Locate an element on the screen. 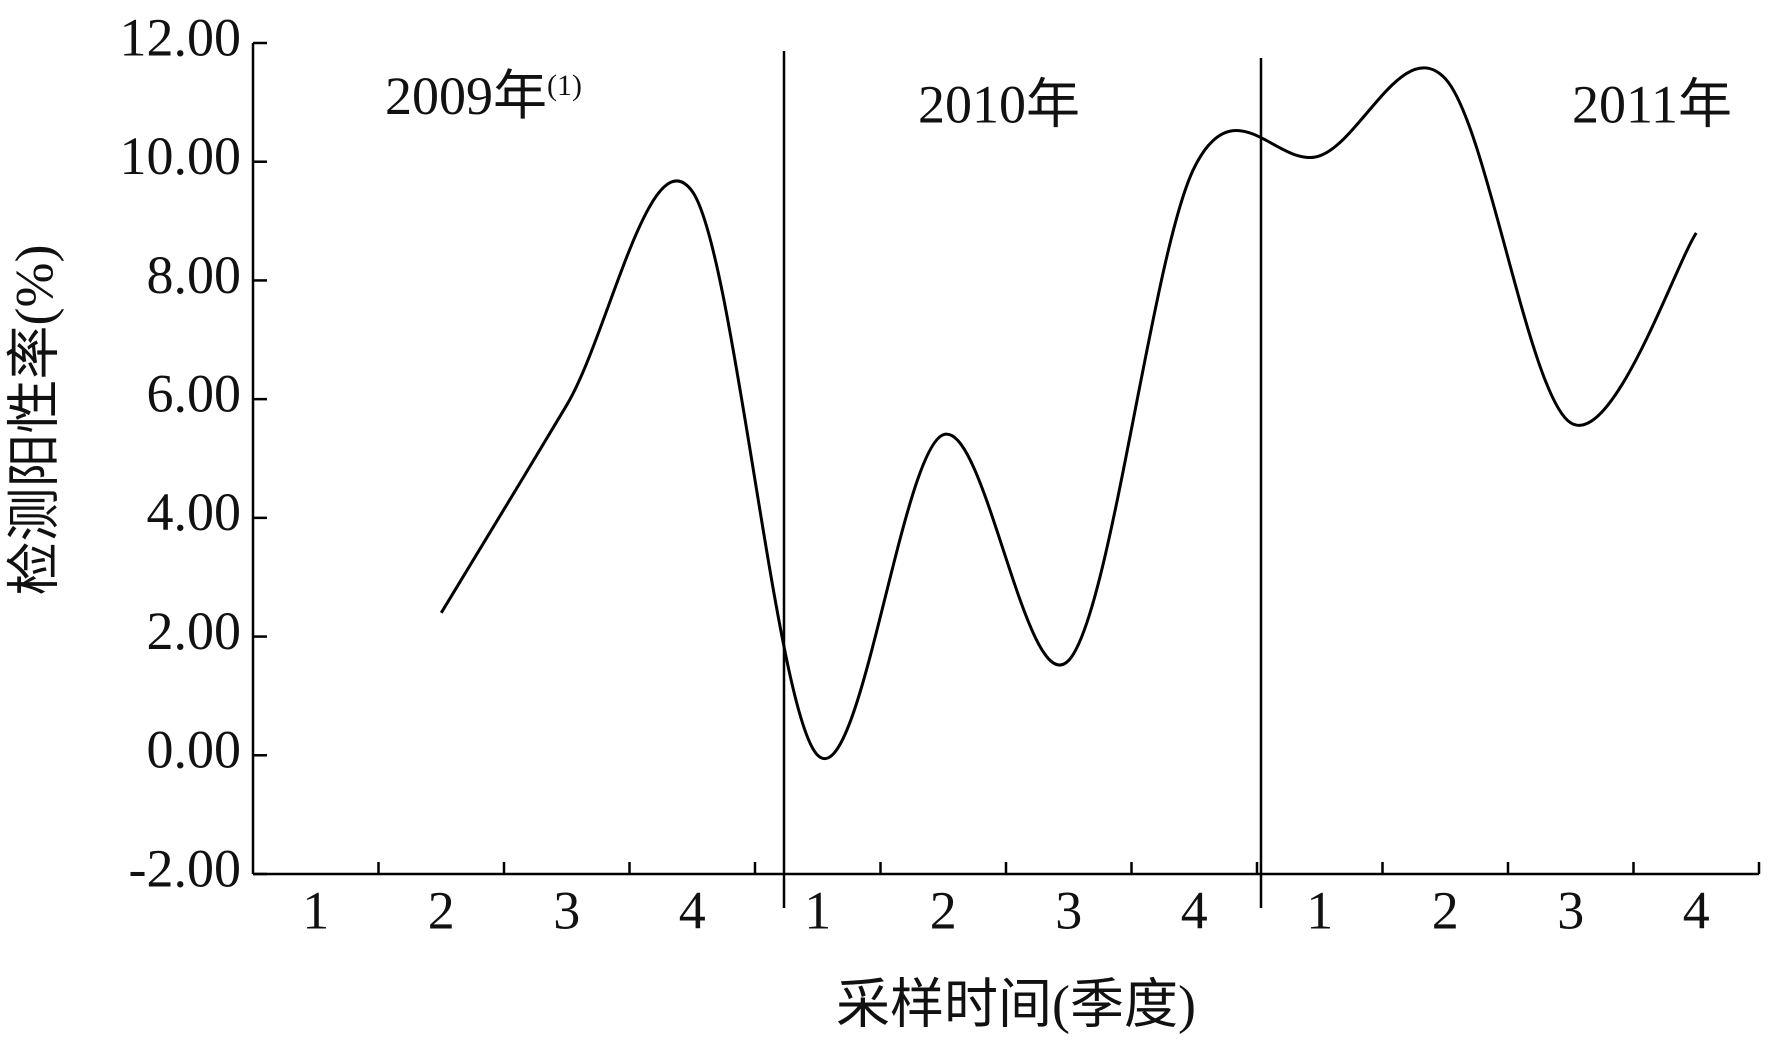 This screenshot has height=1055, width=1774. y-tick-label: 10.00 is located at coordinates (181, 156).